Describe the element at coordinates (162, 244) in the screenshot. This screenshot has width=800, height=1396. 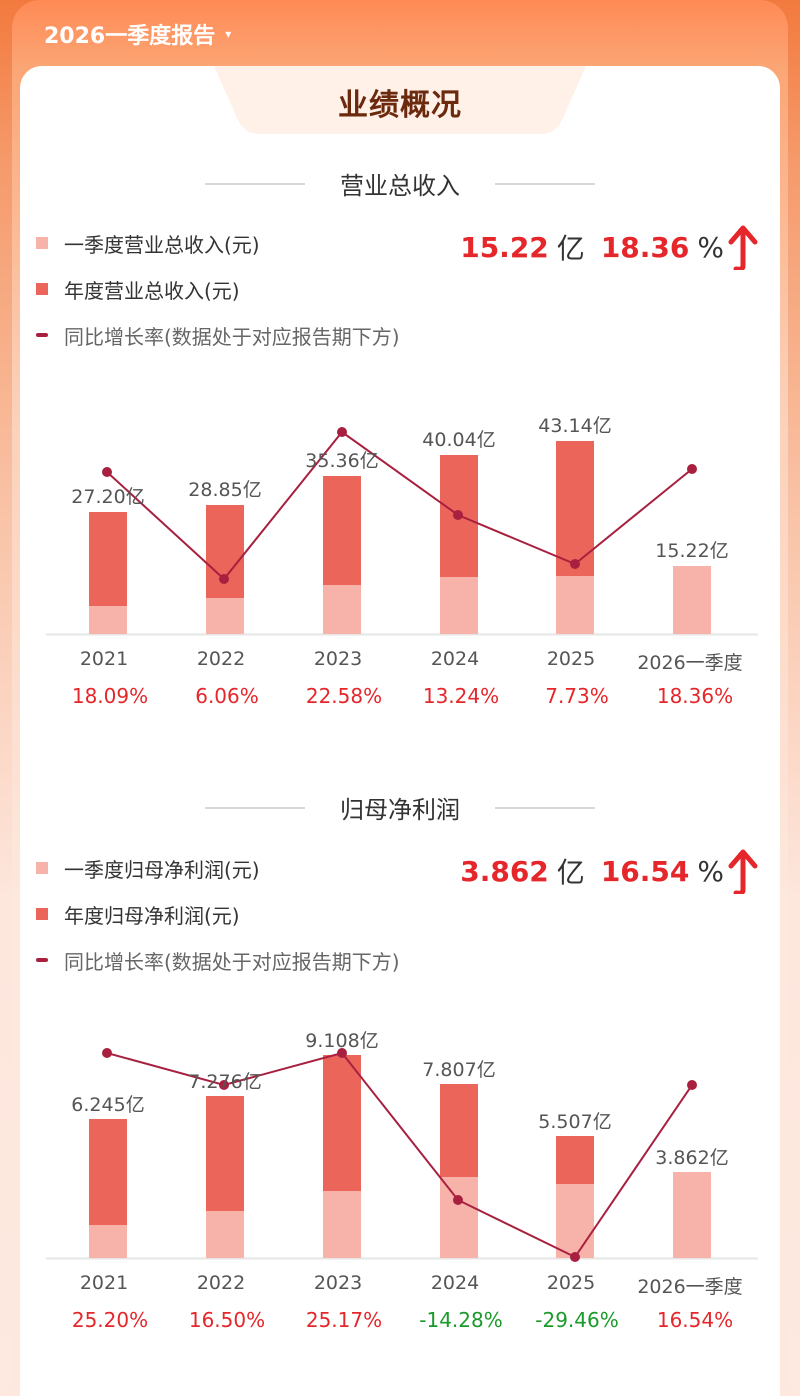
I see `legend-label: 一季度营业总收入(元)` at that location.